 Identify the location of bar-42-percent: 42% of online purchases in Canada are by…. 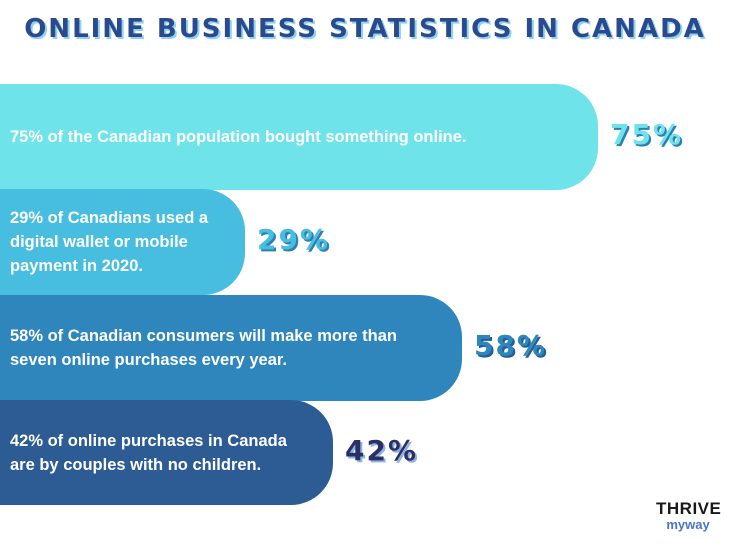
(166, 452).